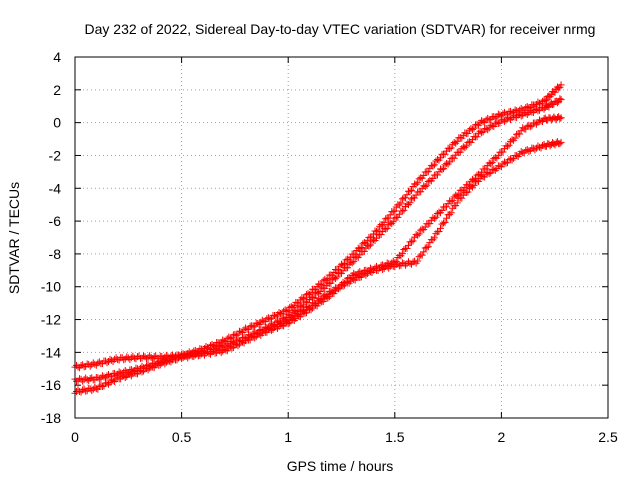  I want to click on y-tick-label: -4, so click(55, 188).